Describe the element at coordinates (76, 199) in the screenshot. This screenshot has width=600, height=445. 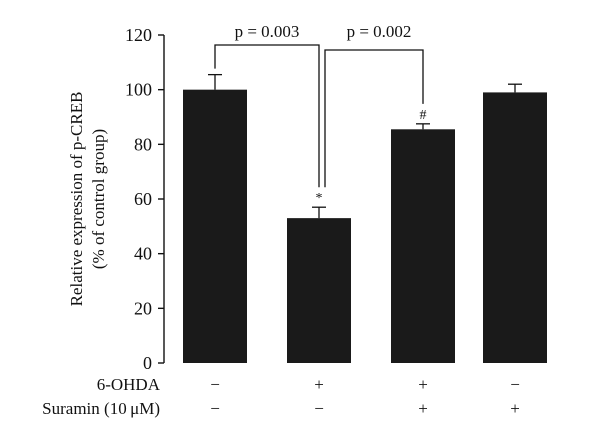
I see `y-axis-label-line: Relative expression of p-CREB` at that location.